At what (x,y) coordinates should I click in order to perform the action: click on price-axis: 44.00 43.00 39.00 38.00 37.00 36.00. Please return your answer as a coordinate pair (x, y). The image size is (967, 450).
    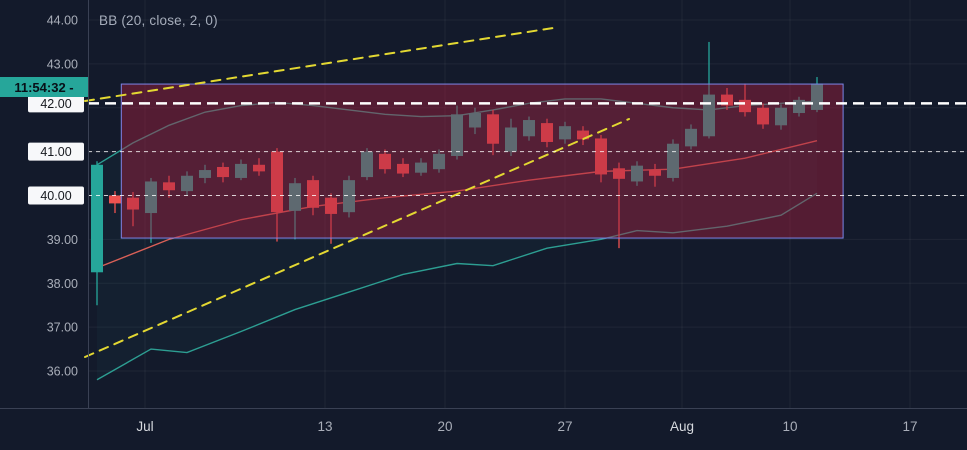
    Looking at the image, I should click on (68, 204).